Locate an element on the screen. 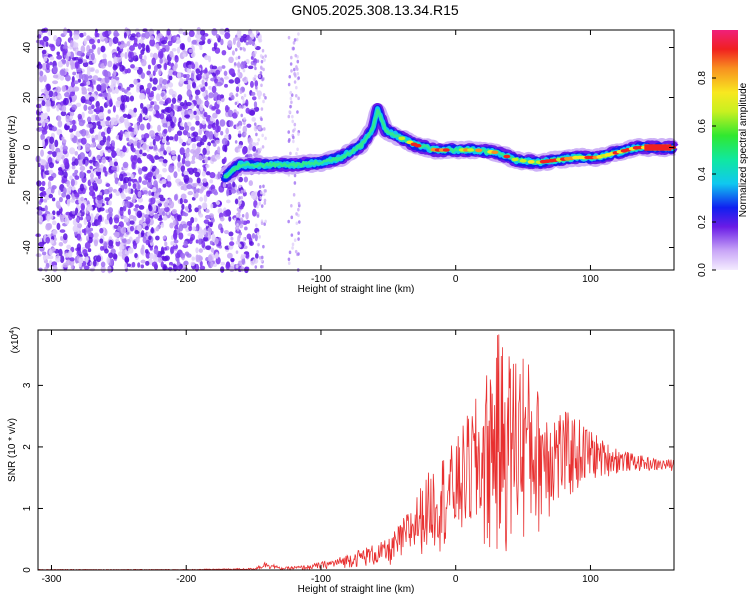  ridge-peak is located at coordinates (418, 145).